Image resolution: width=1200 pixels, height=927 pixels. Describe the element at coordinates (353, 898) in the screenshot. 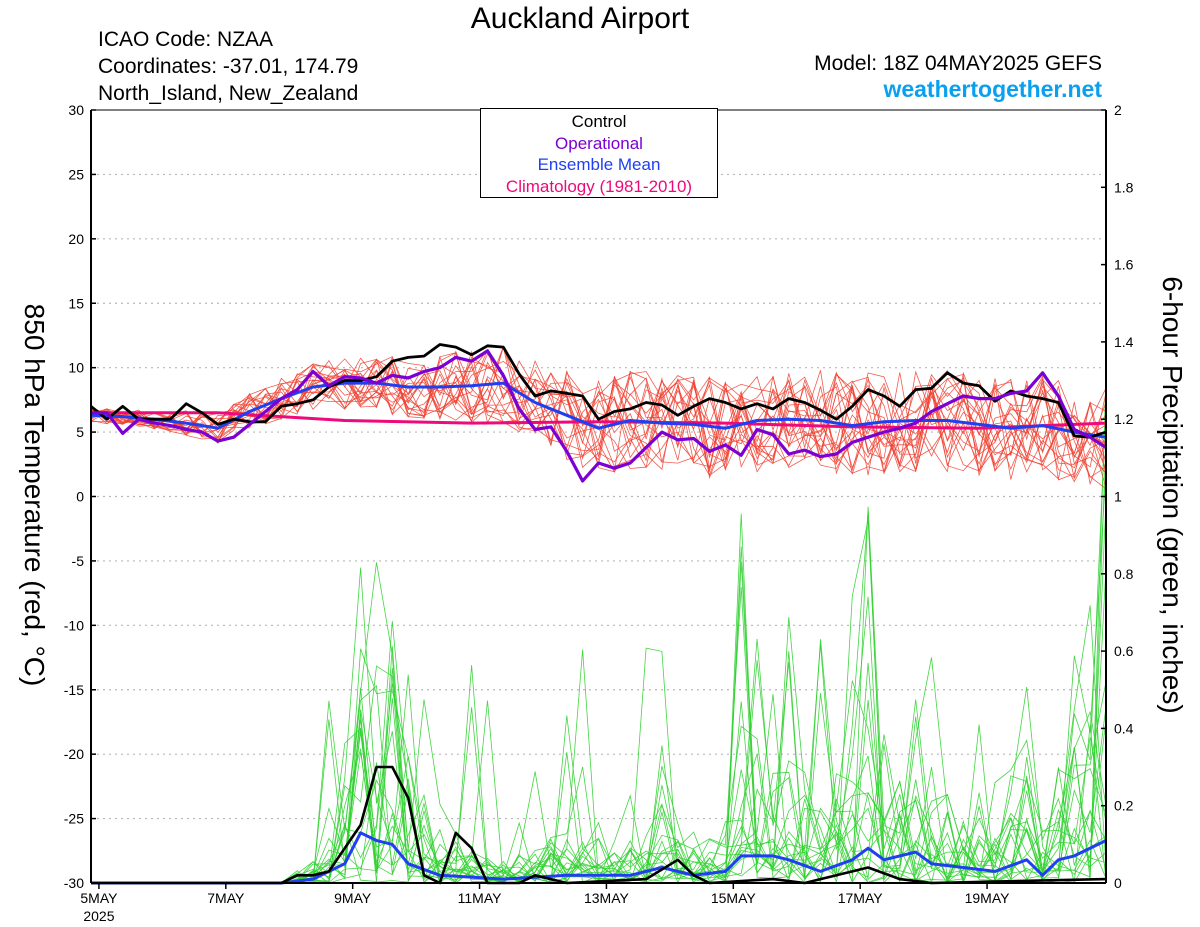

I see `x-tick-label: 9MAY` at that location.